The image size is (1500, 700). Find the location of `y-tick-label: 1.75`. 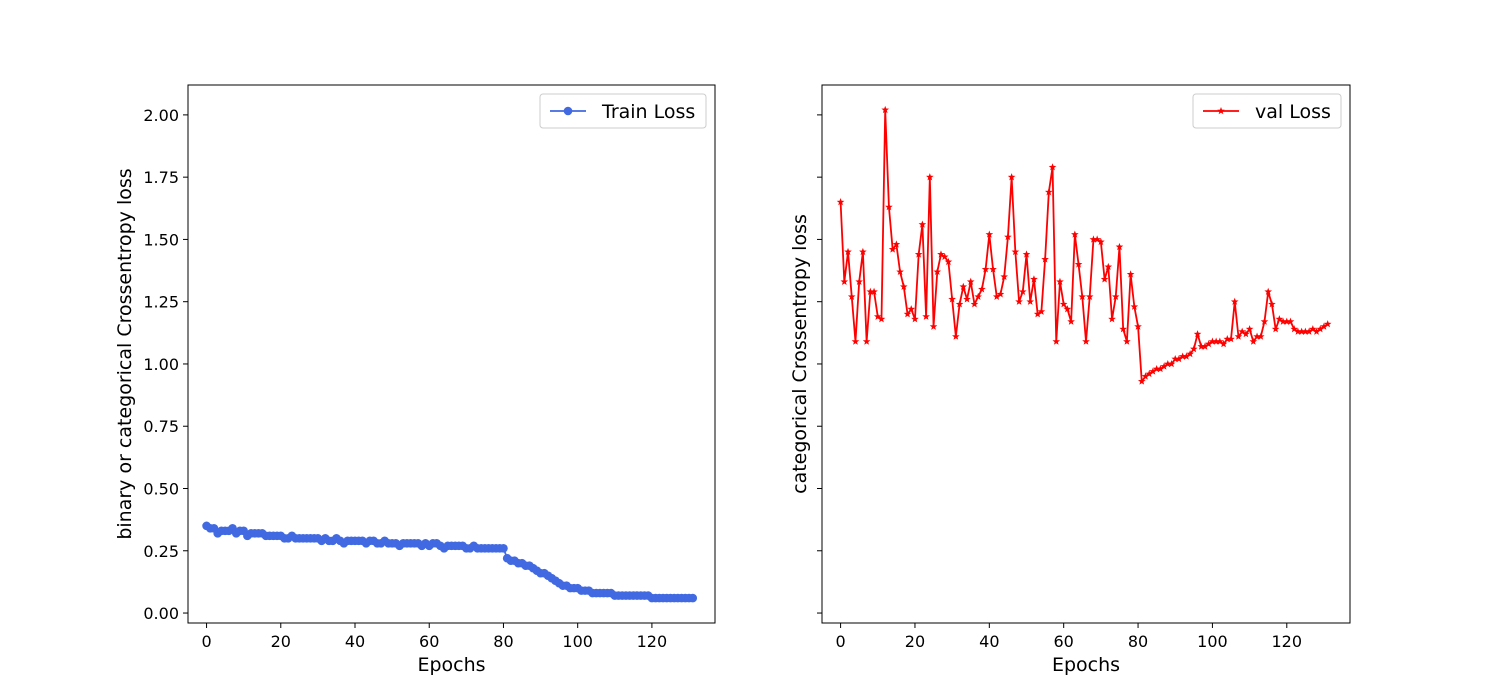

y-tick-label: 1.75 is located at coordinates (161, 177).